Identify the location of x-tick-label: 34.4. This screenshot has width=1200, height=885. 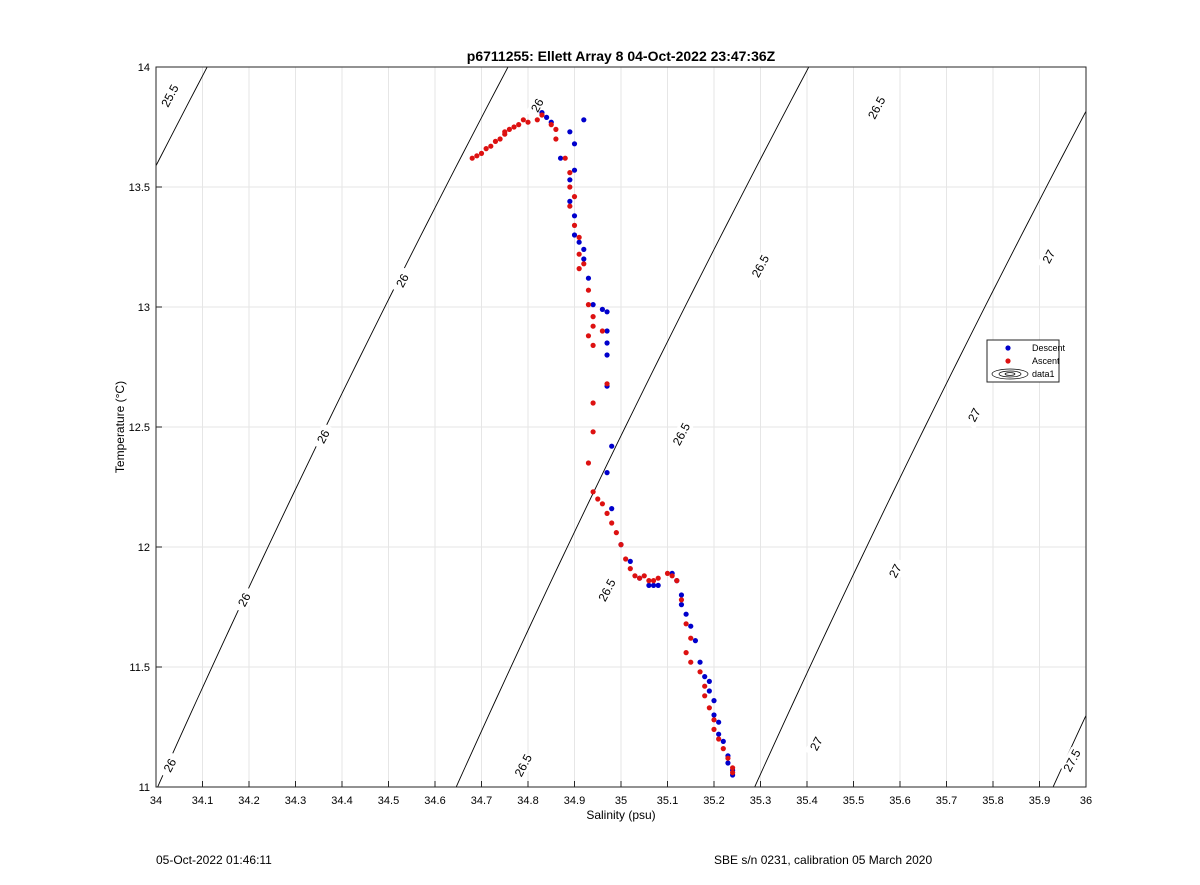
(341, 801).